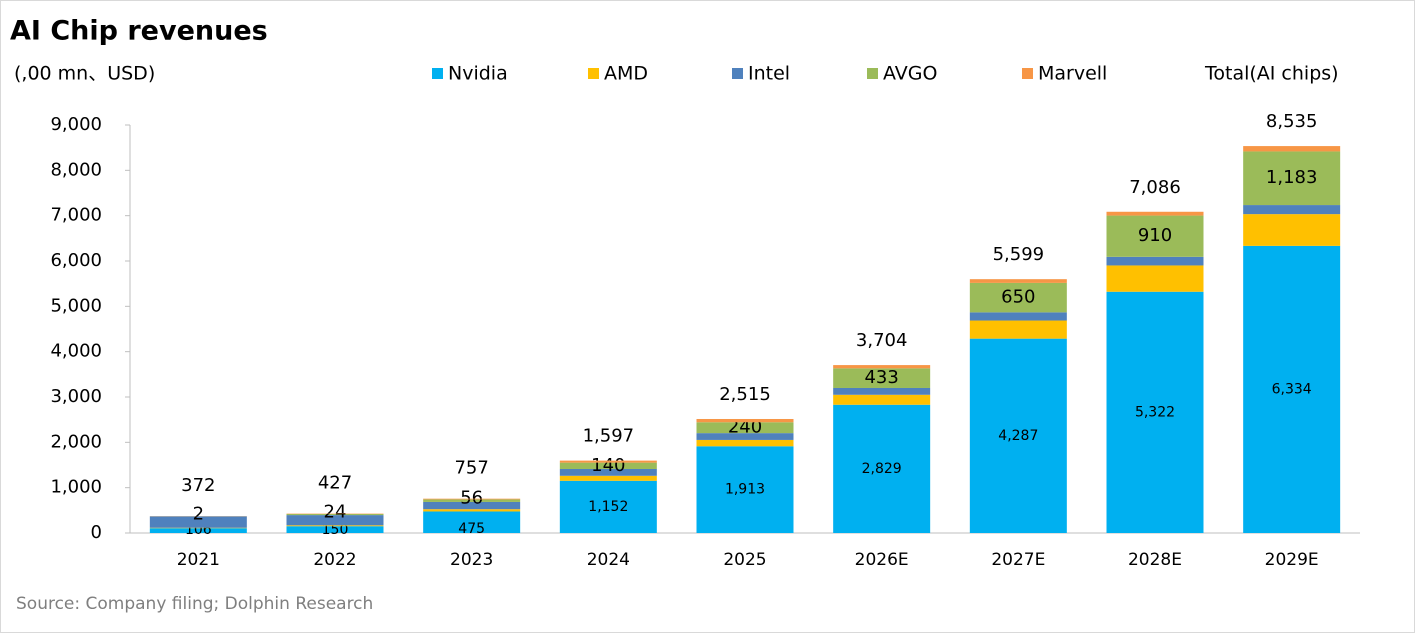 The image size is (1415, 633). Describe the element at coordinates (96, 532) in the screenshot. I see `y-tick-label: 0` at that location.